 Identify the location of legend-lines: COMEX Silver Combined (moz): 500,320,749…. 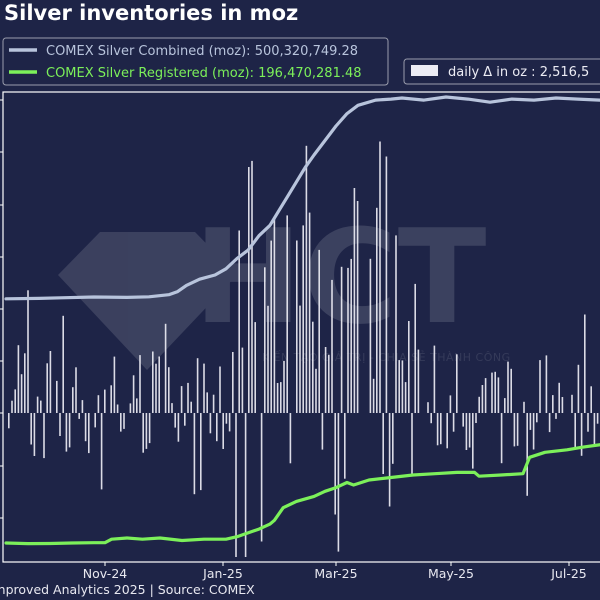
(195, 61).